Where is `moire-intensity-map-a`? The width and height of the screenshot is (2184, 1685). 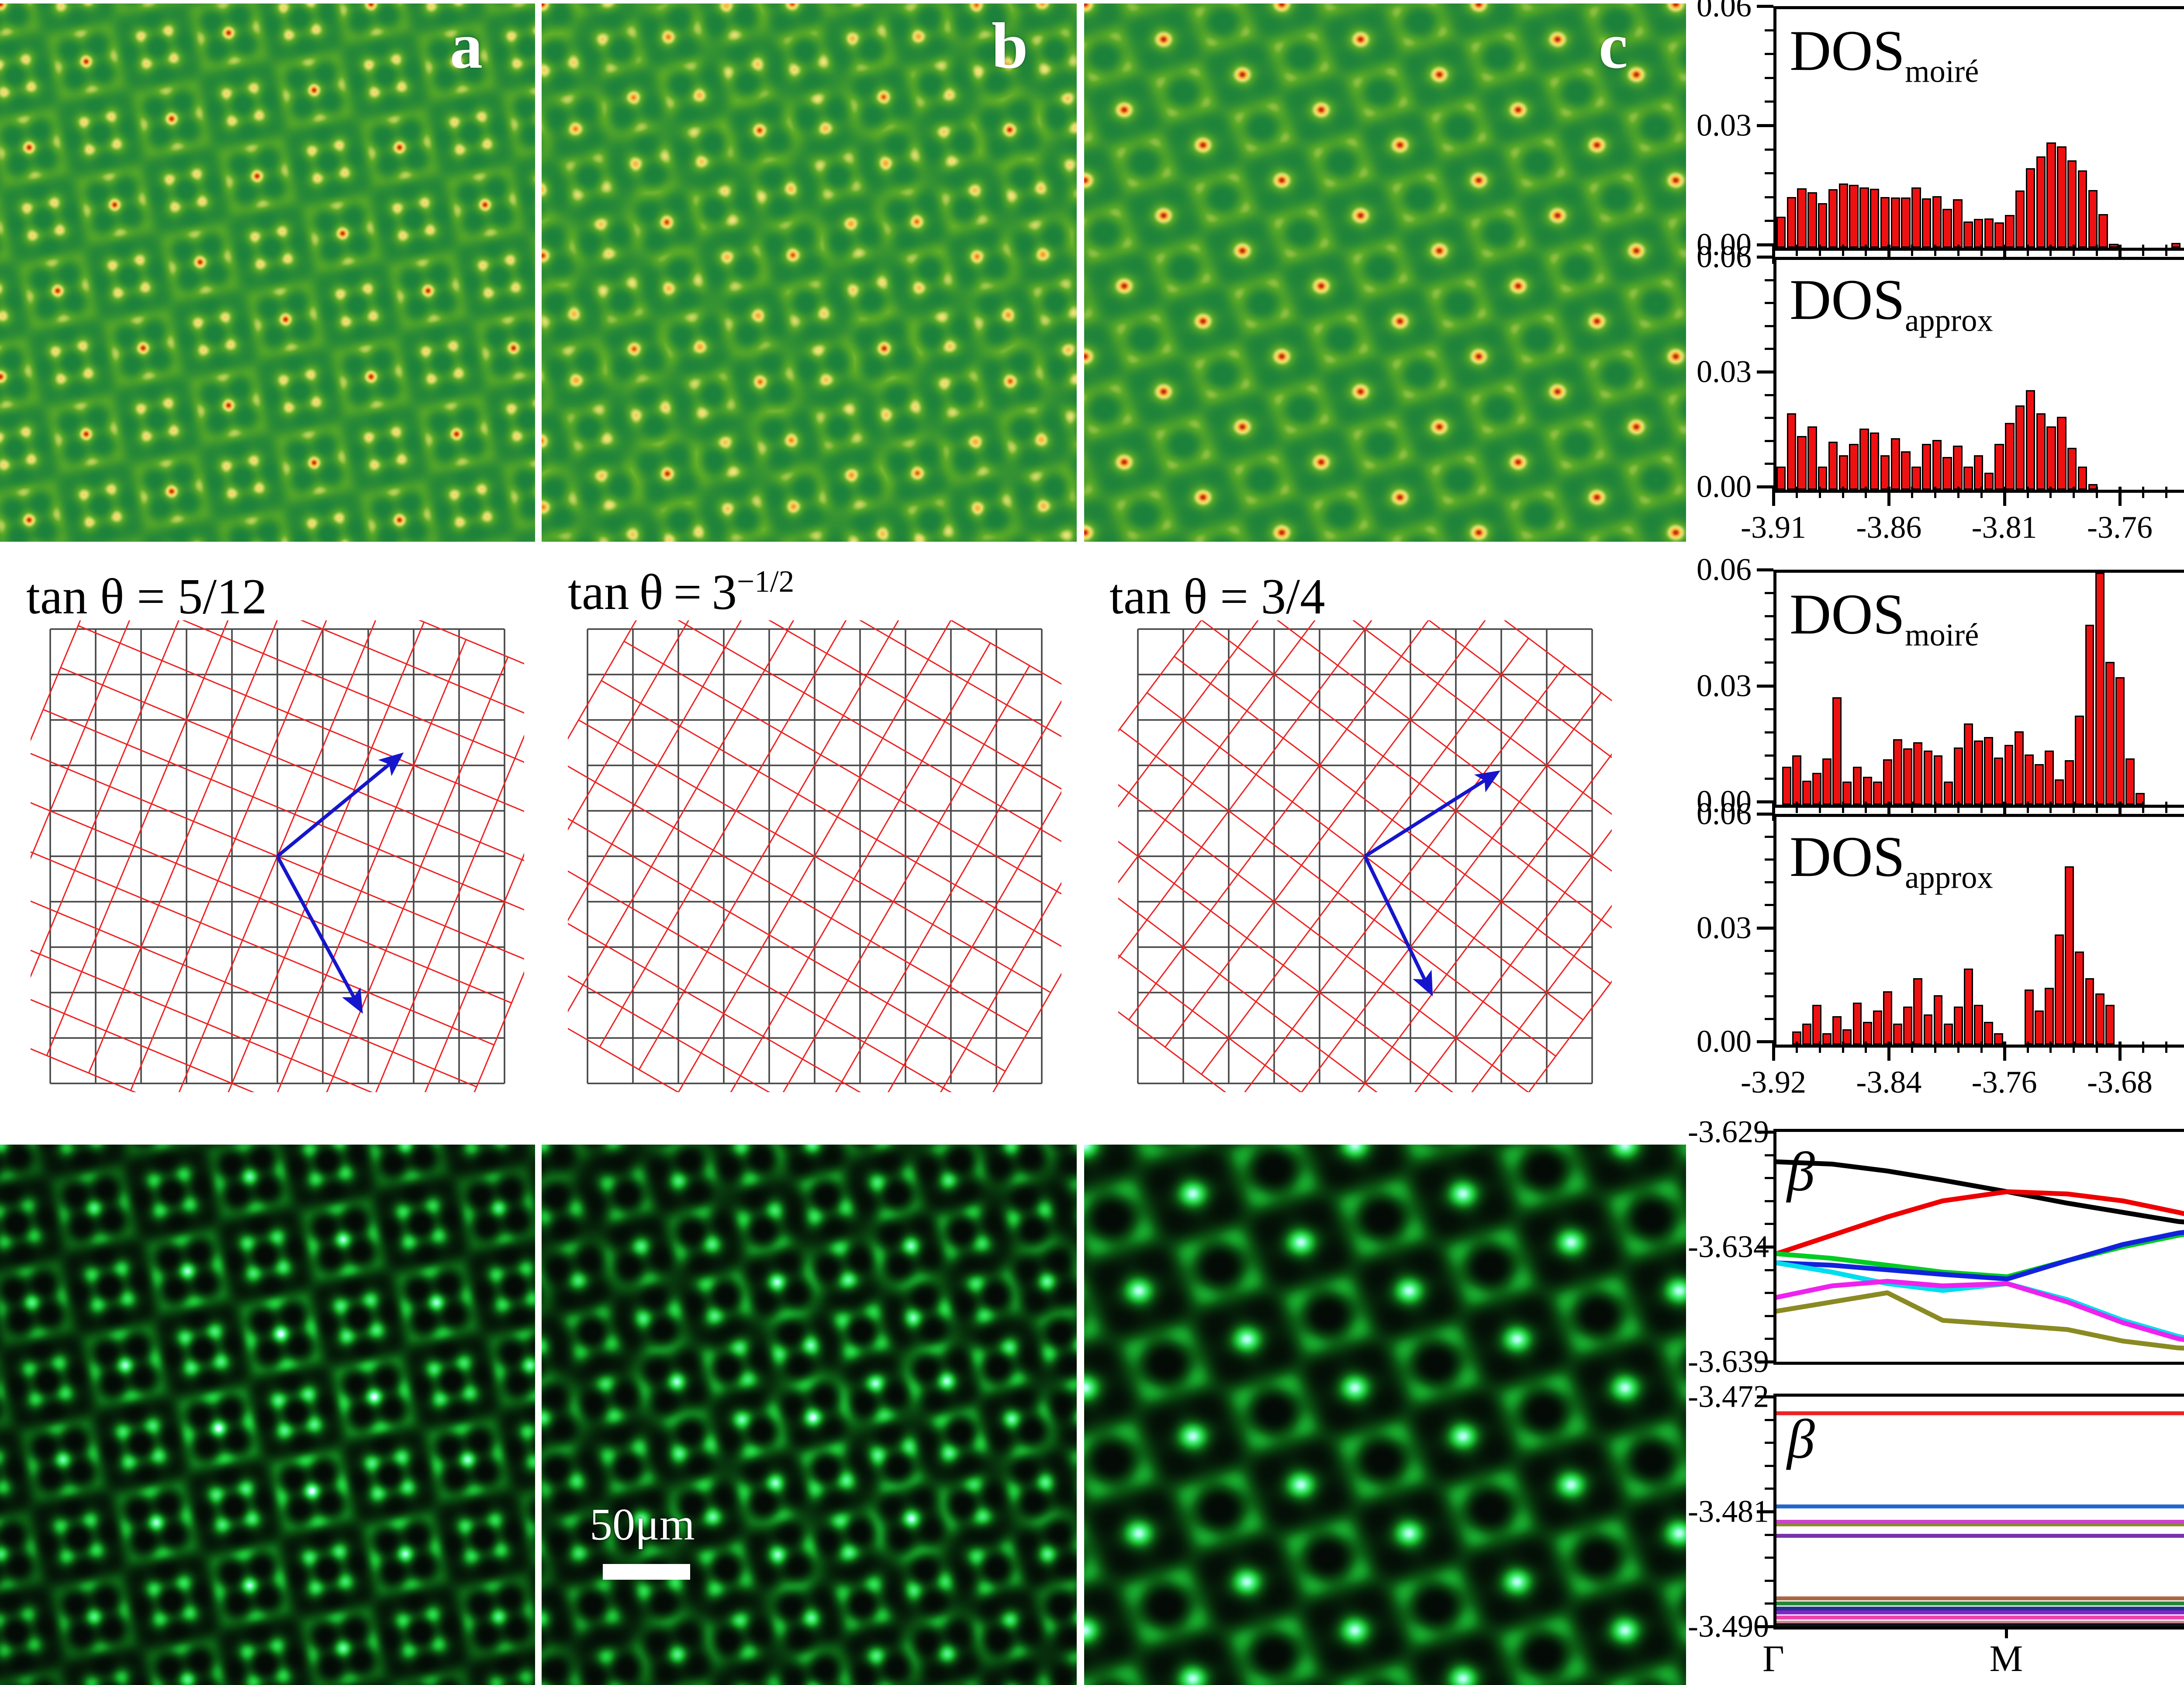 moire-intensity-map-a is located at coordinates (267, 272).